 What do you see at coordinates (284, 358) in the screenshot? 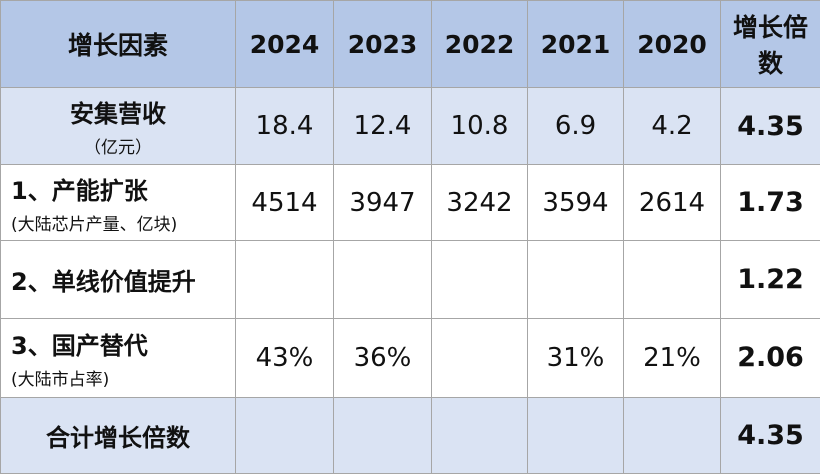
I see `value-cell: 43%` at bounding box center [284, 358].